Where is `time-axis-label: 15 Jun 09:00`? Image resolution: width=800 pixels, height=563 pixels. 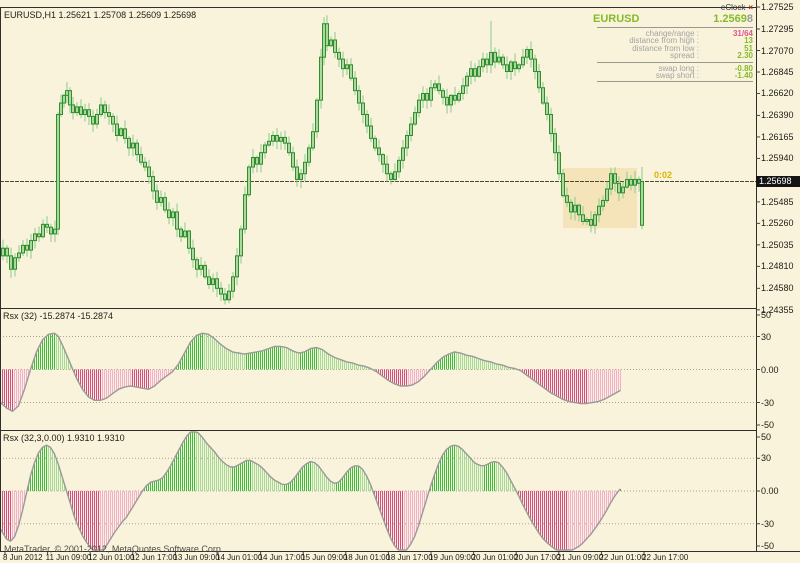
time-axis-label: 15 Jun 09:00 is located at coordinates (324, 557).